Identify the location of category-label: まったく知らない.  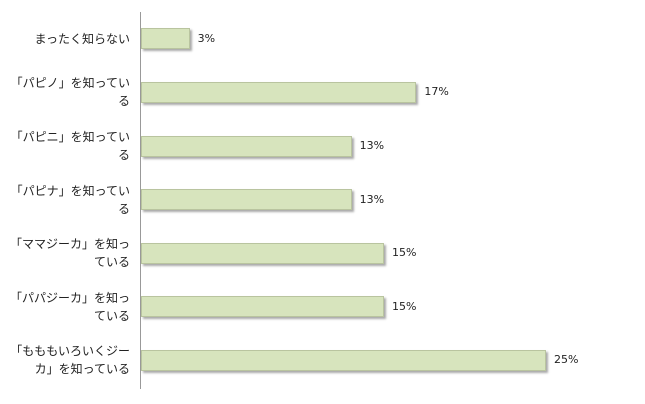
(82, 38).